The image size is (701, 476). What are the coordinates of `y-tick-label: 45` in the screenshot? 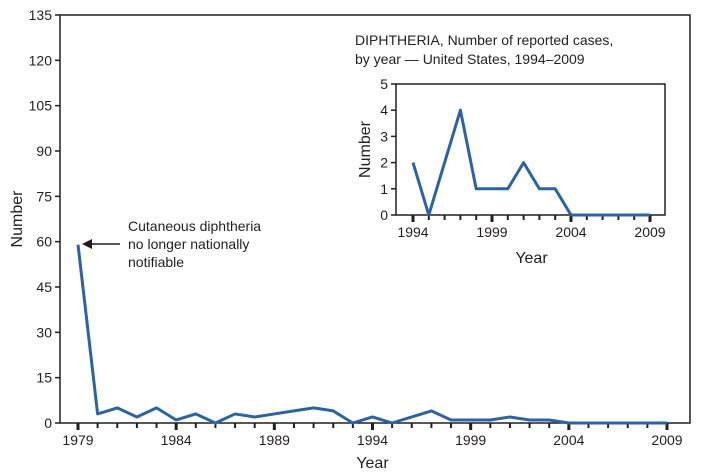 It's located at (44, 287).